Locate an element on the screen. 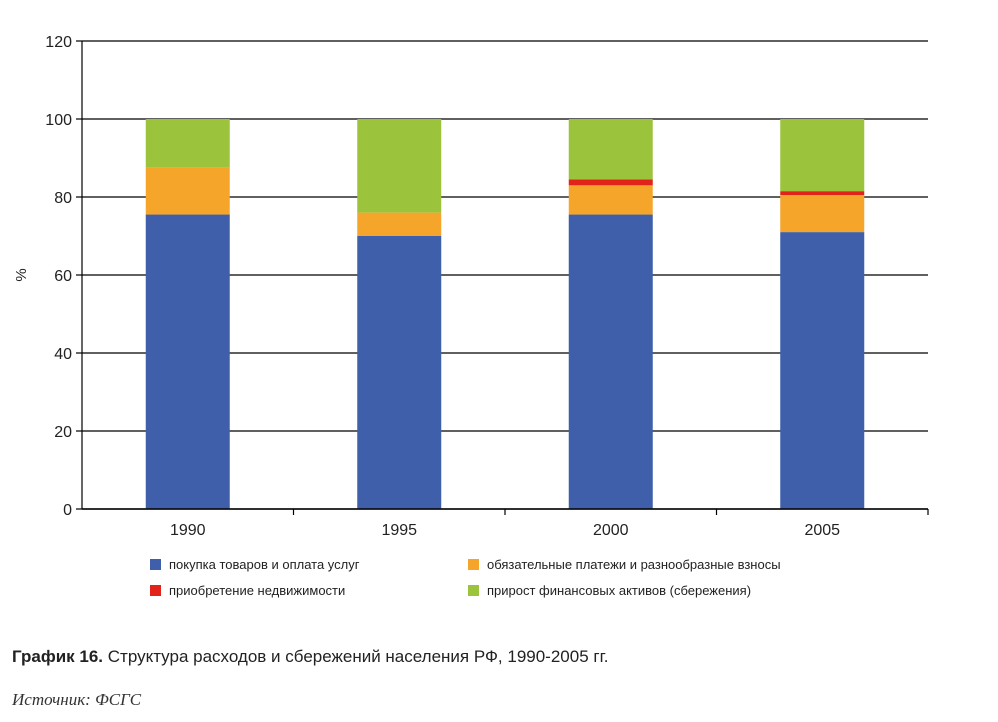  y-axis-label: % is located at coordinates (21, 274).